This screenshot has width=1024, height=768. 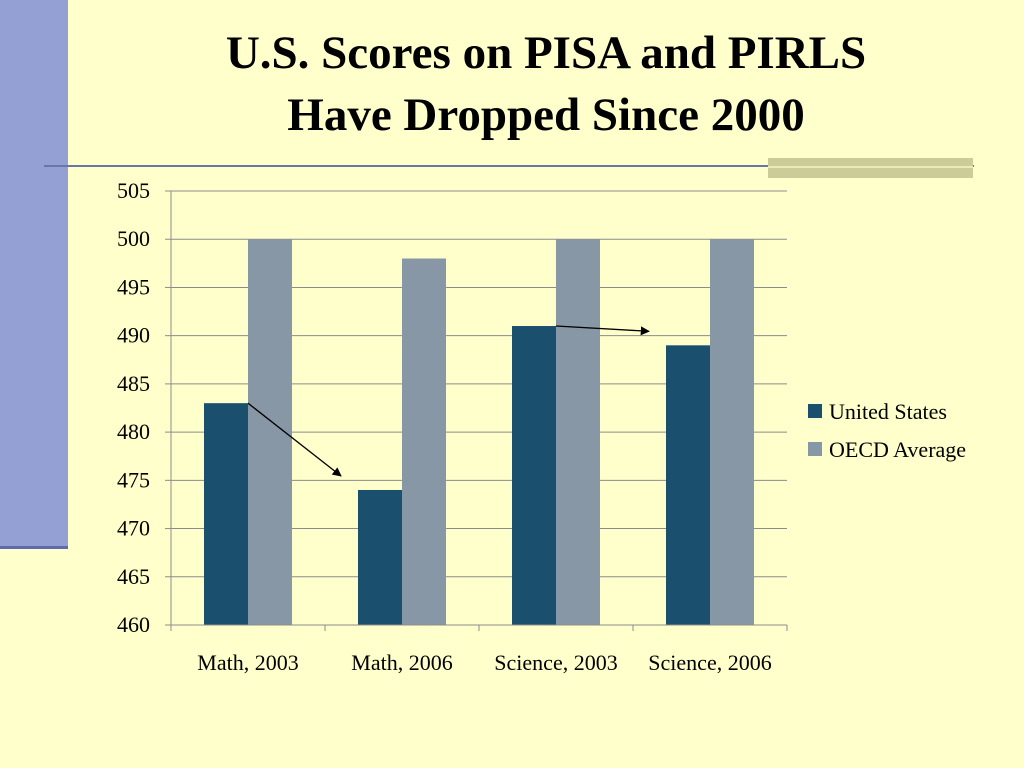 I want to click on y-tick-label: 475, so click(x=133, y=479).